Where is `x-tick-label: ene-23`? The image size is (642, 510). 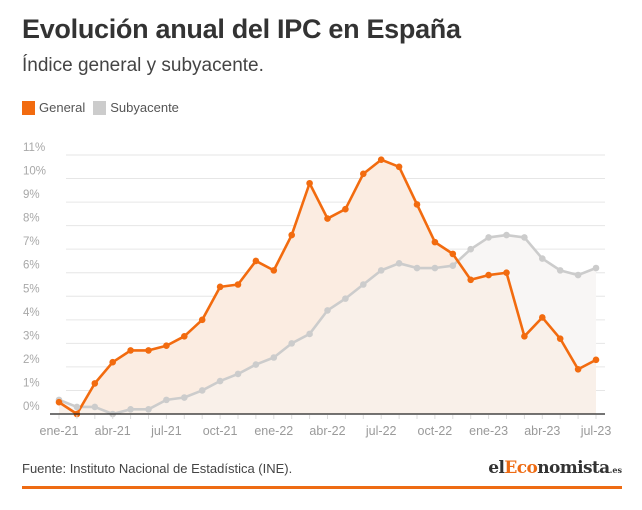 x-tick-label: ene-23 is located at coordinates (488, 431).